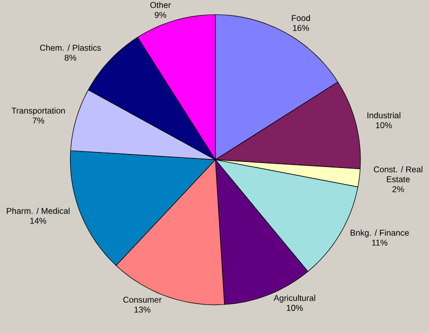  What do you see at coordinates (38, 211) in the screenshot?
I see `slice-label: Pharm. / Medical` at bounding box center [38, 211].